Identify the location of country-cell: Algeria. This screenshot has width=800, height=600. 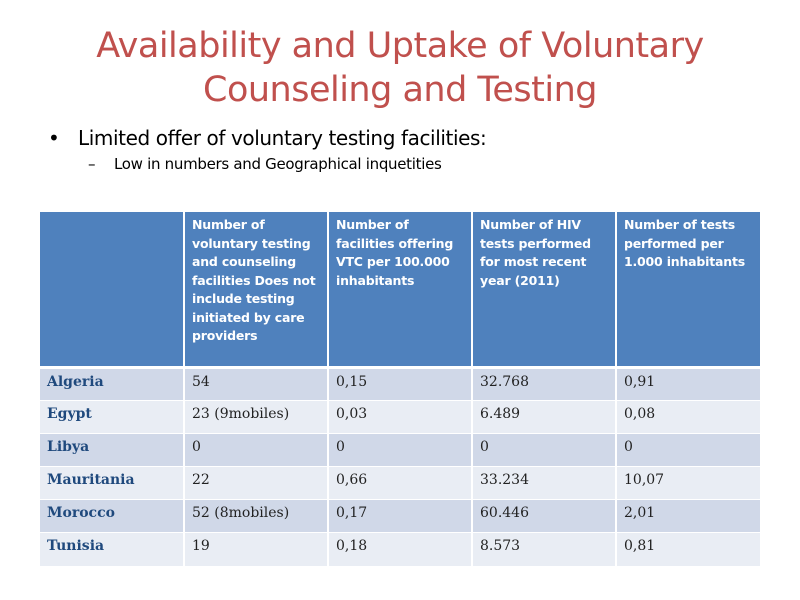
(112, 384).